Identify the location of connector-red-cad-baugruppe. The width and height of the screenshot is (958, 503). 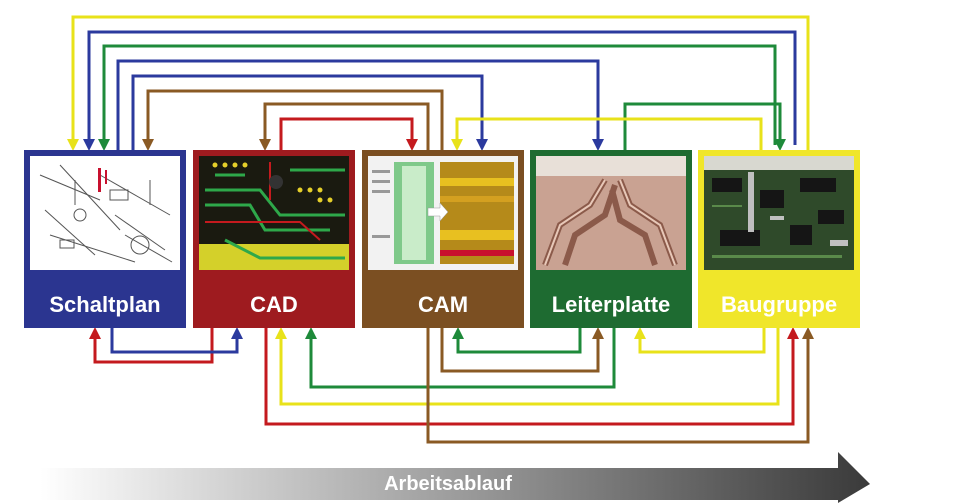
(531, 376).